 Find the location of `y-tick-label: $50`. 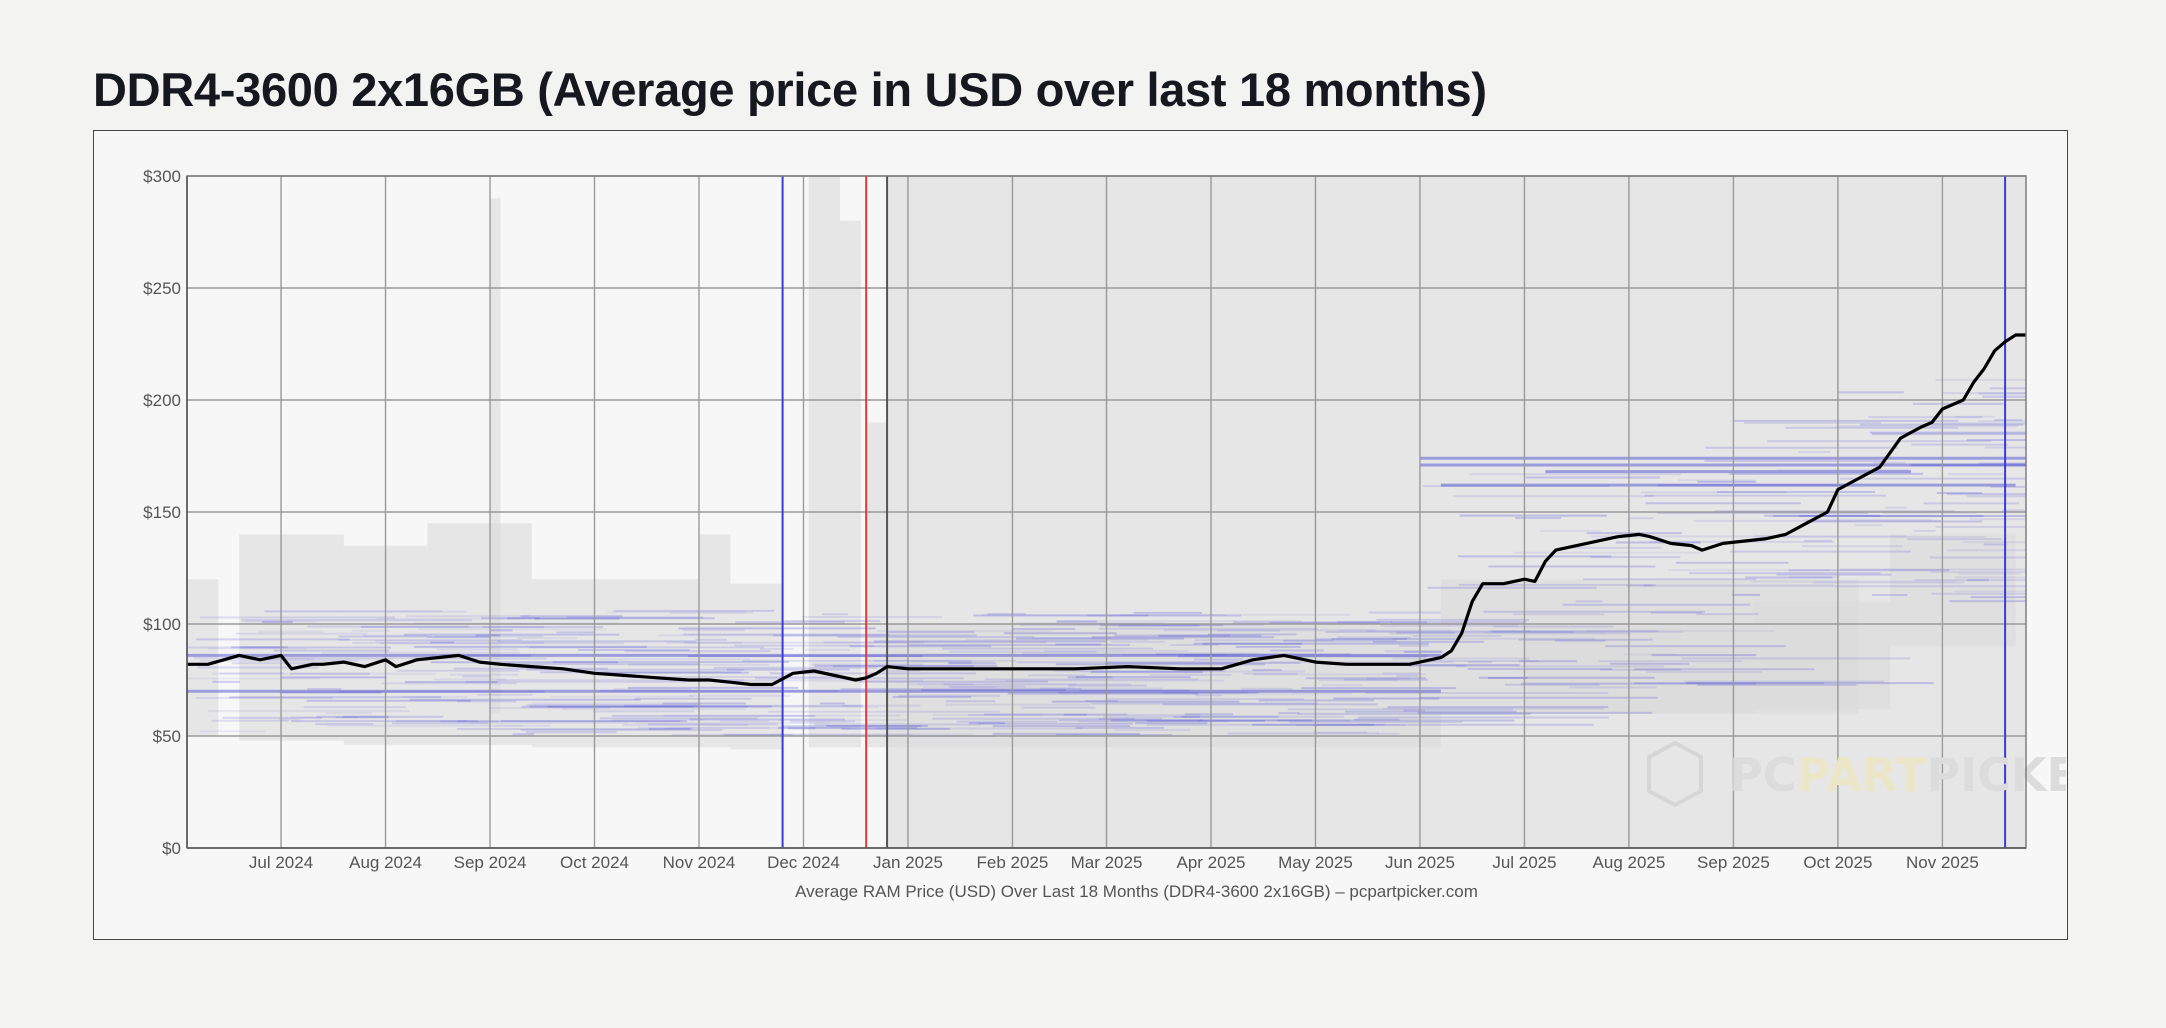

y-tick-label: $50 is located at coordinates (167, 736).